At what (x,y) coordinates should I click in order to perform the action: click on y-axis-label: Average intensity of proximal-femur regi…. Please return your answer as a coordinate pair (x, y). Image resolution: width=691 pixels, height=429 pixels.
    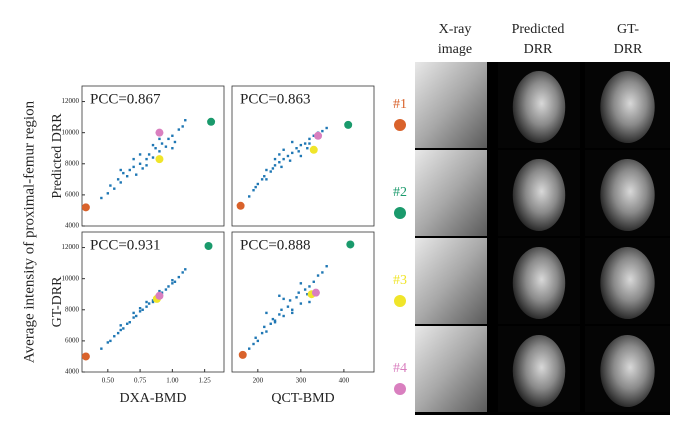
    Looking at the image, I should click on (29, 231).